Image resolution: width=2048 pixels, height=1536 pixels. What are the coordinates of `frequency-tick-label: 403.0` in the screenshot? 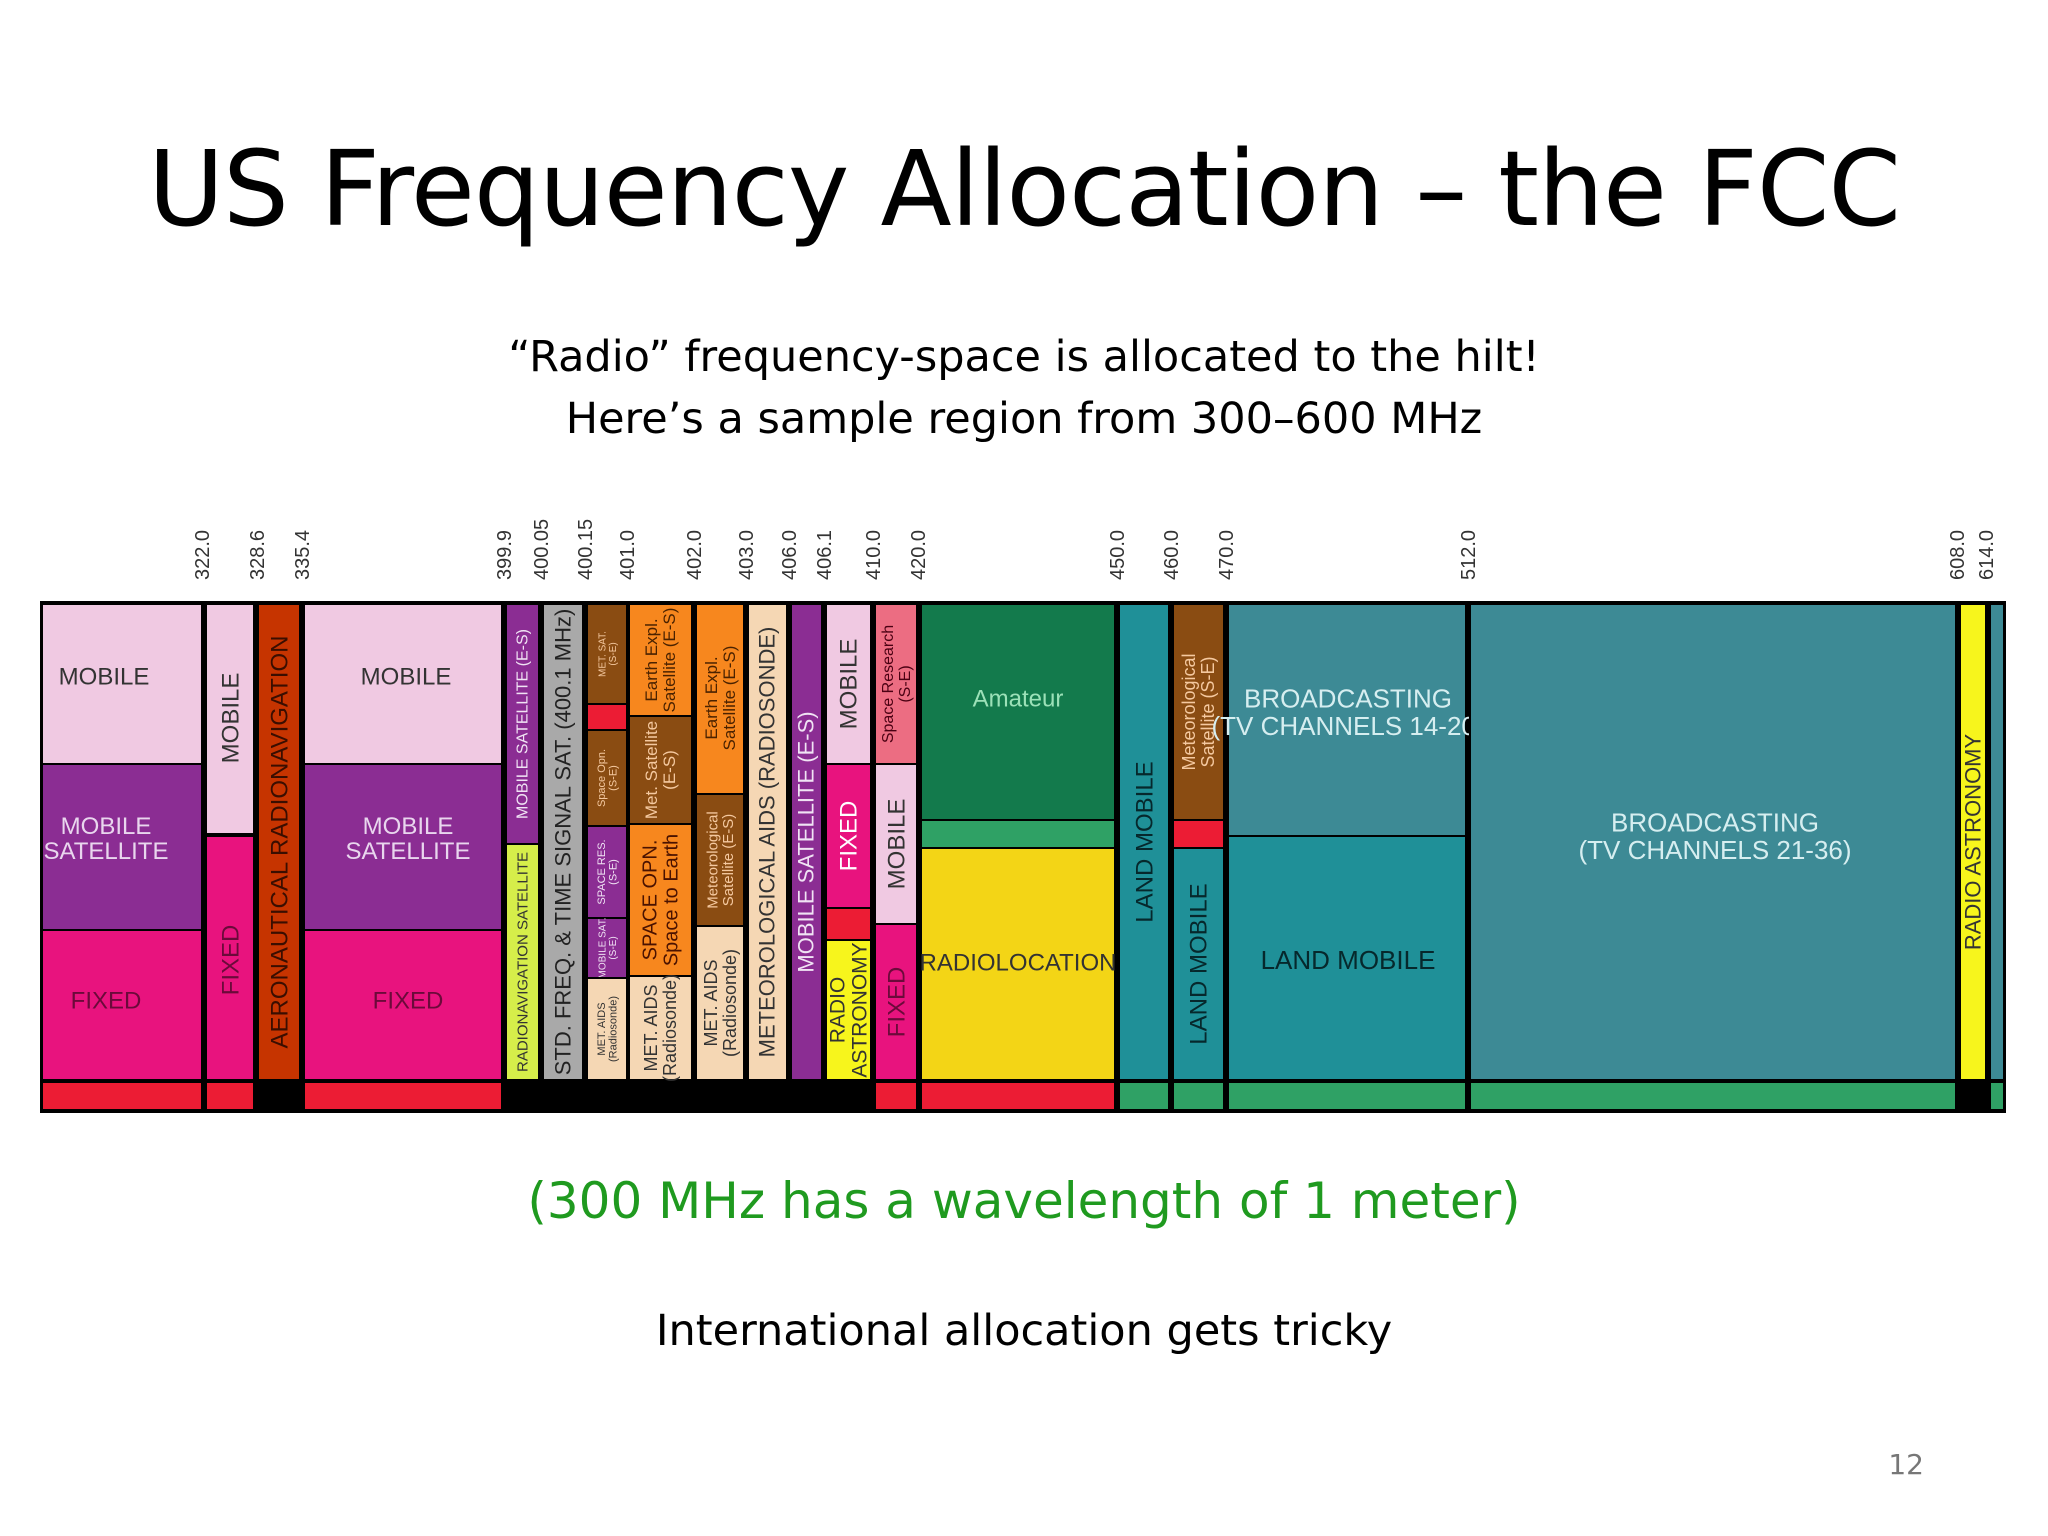 It's located at (747, 555).